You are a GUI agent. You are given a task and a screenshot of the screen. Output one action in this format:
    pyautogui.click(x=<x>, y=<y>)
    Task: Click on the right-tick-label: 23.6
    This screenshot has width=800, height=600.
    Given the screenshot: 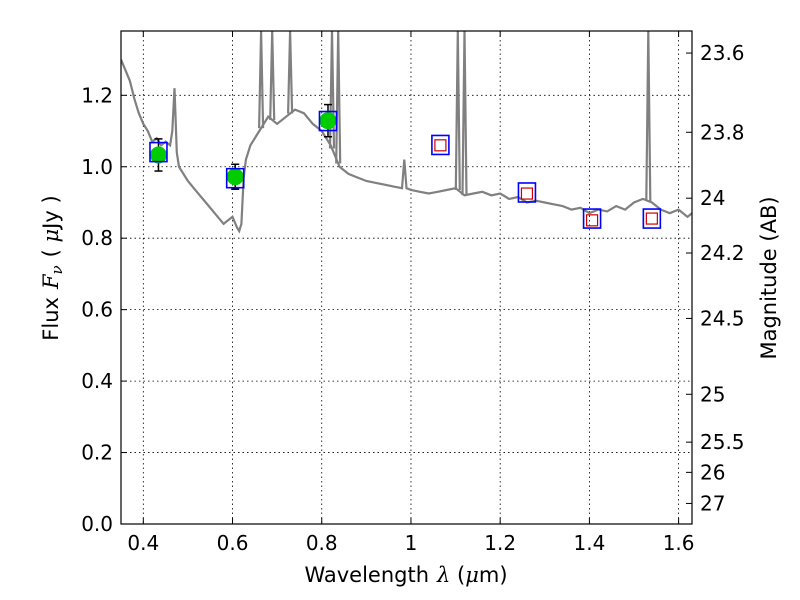 What is the action you would take?
    pyautogui.click(x=722, y=53)
    